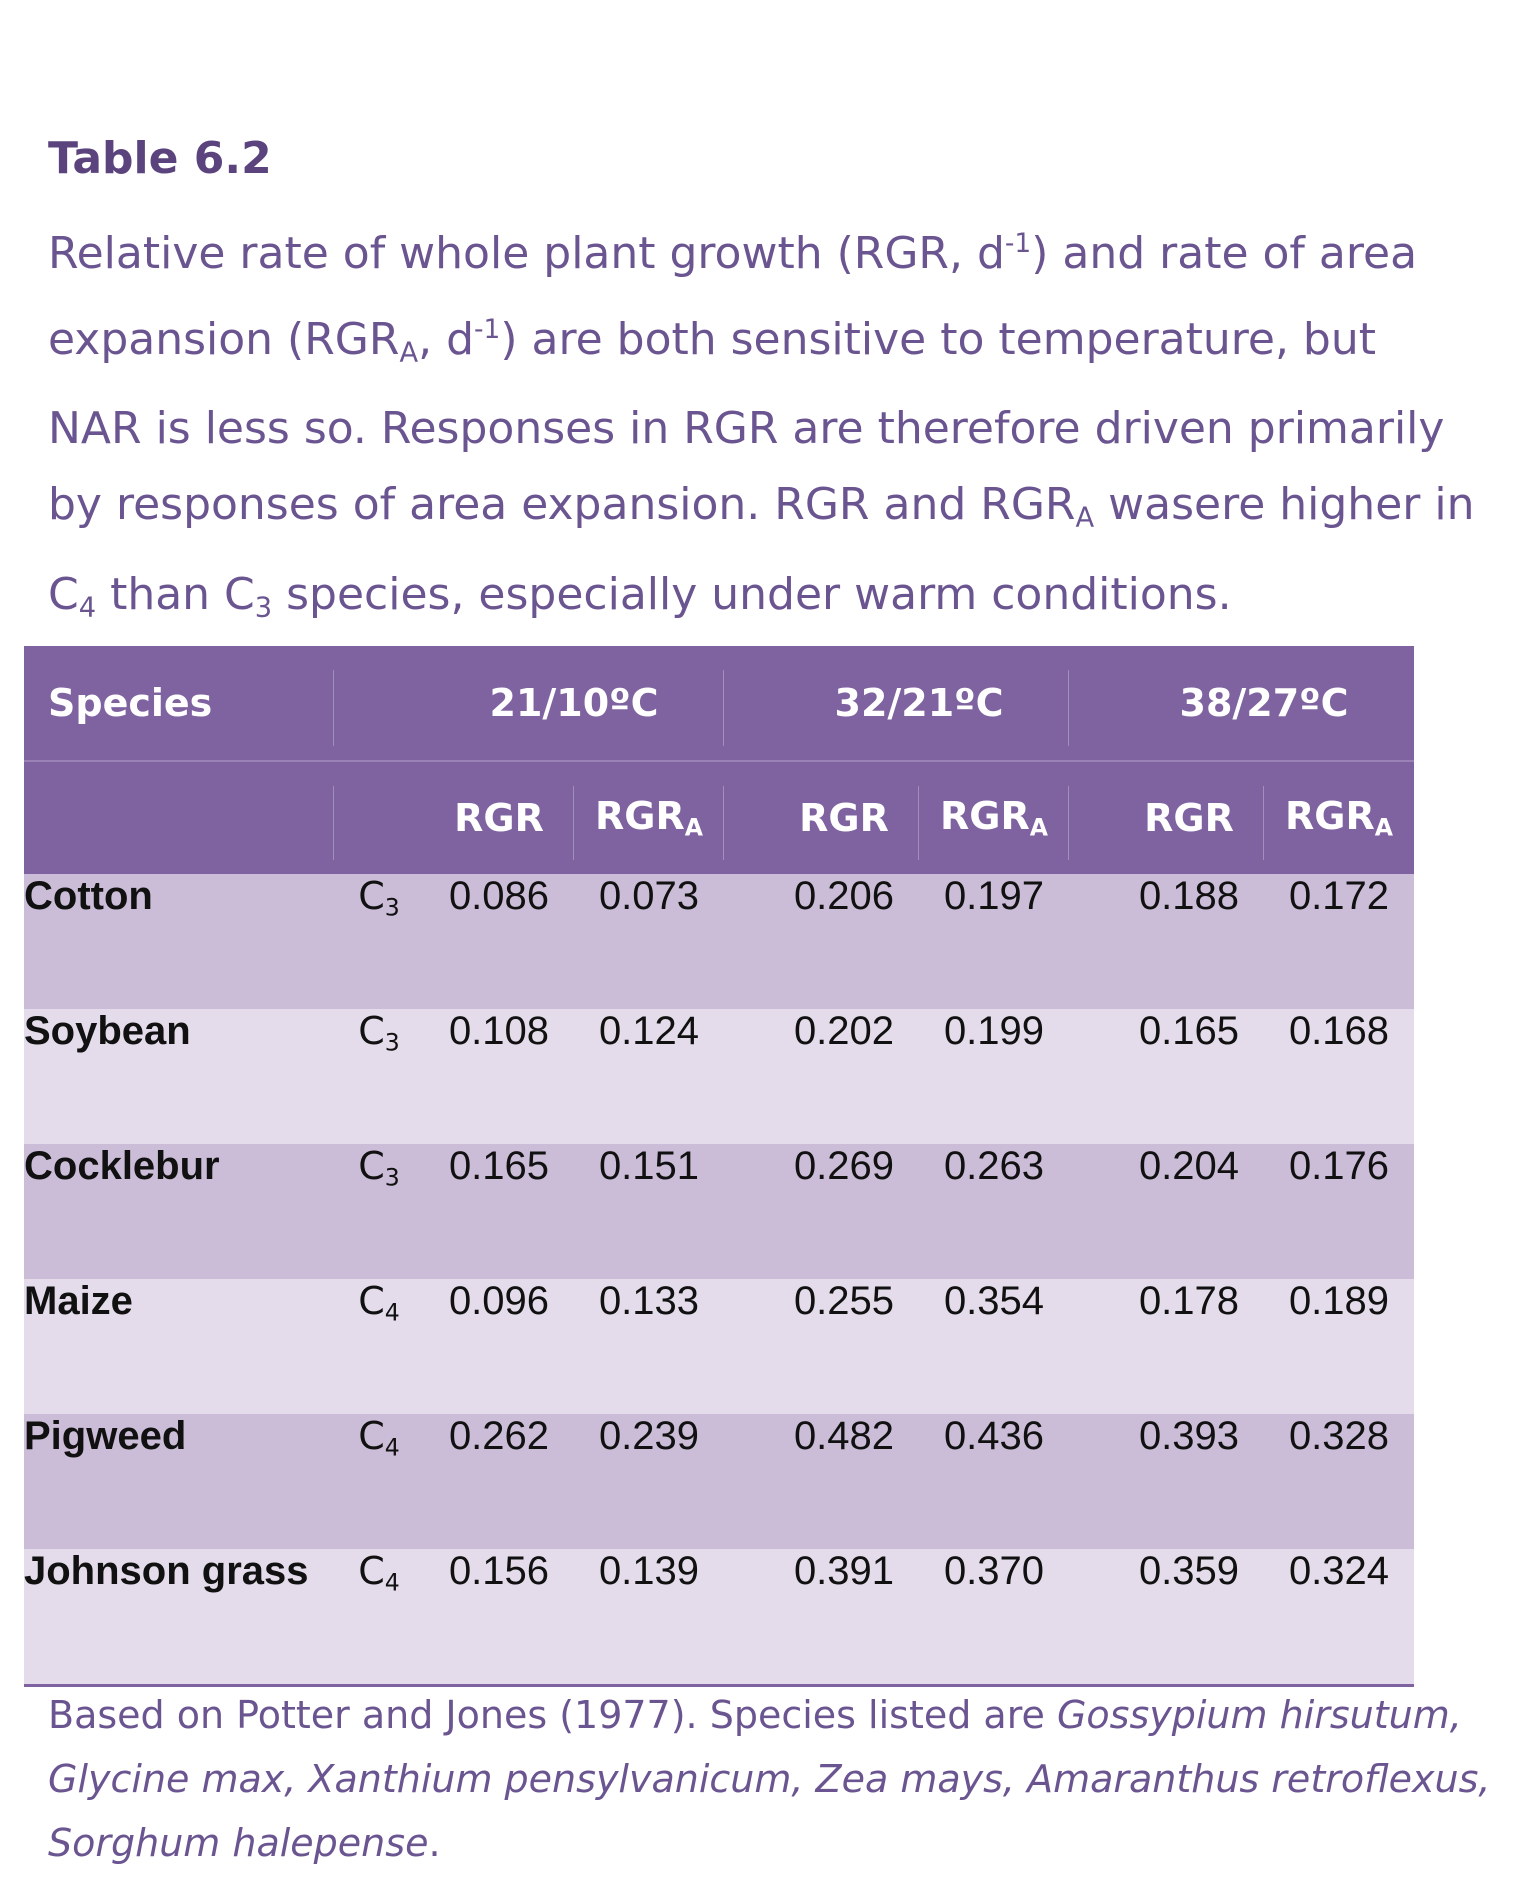 The width and height of the screenshot is (1536, 1880). I want to click on species-name: Johnson grass, so click(179, 1618).